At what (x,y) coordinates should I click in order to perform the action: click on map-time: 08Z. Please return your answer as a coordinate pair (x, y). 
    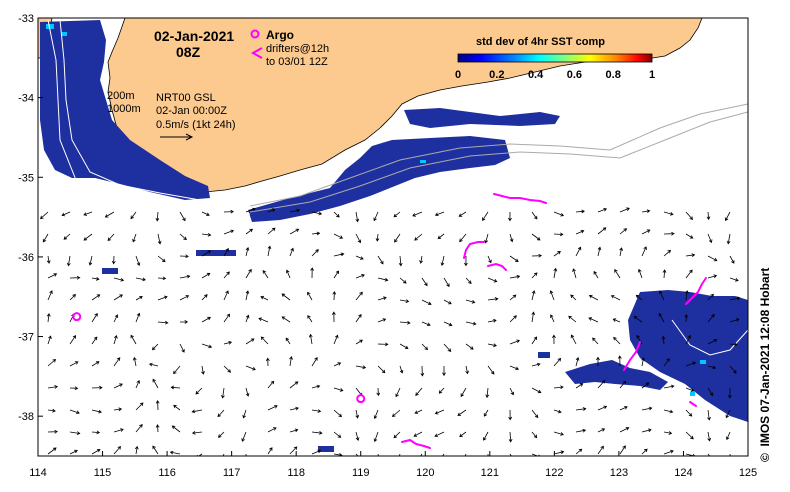
    Looking at the image, I should click on (188, 52).